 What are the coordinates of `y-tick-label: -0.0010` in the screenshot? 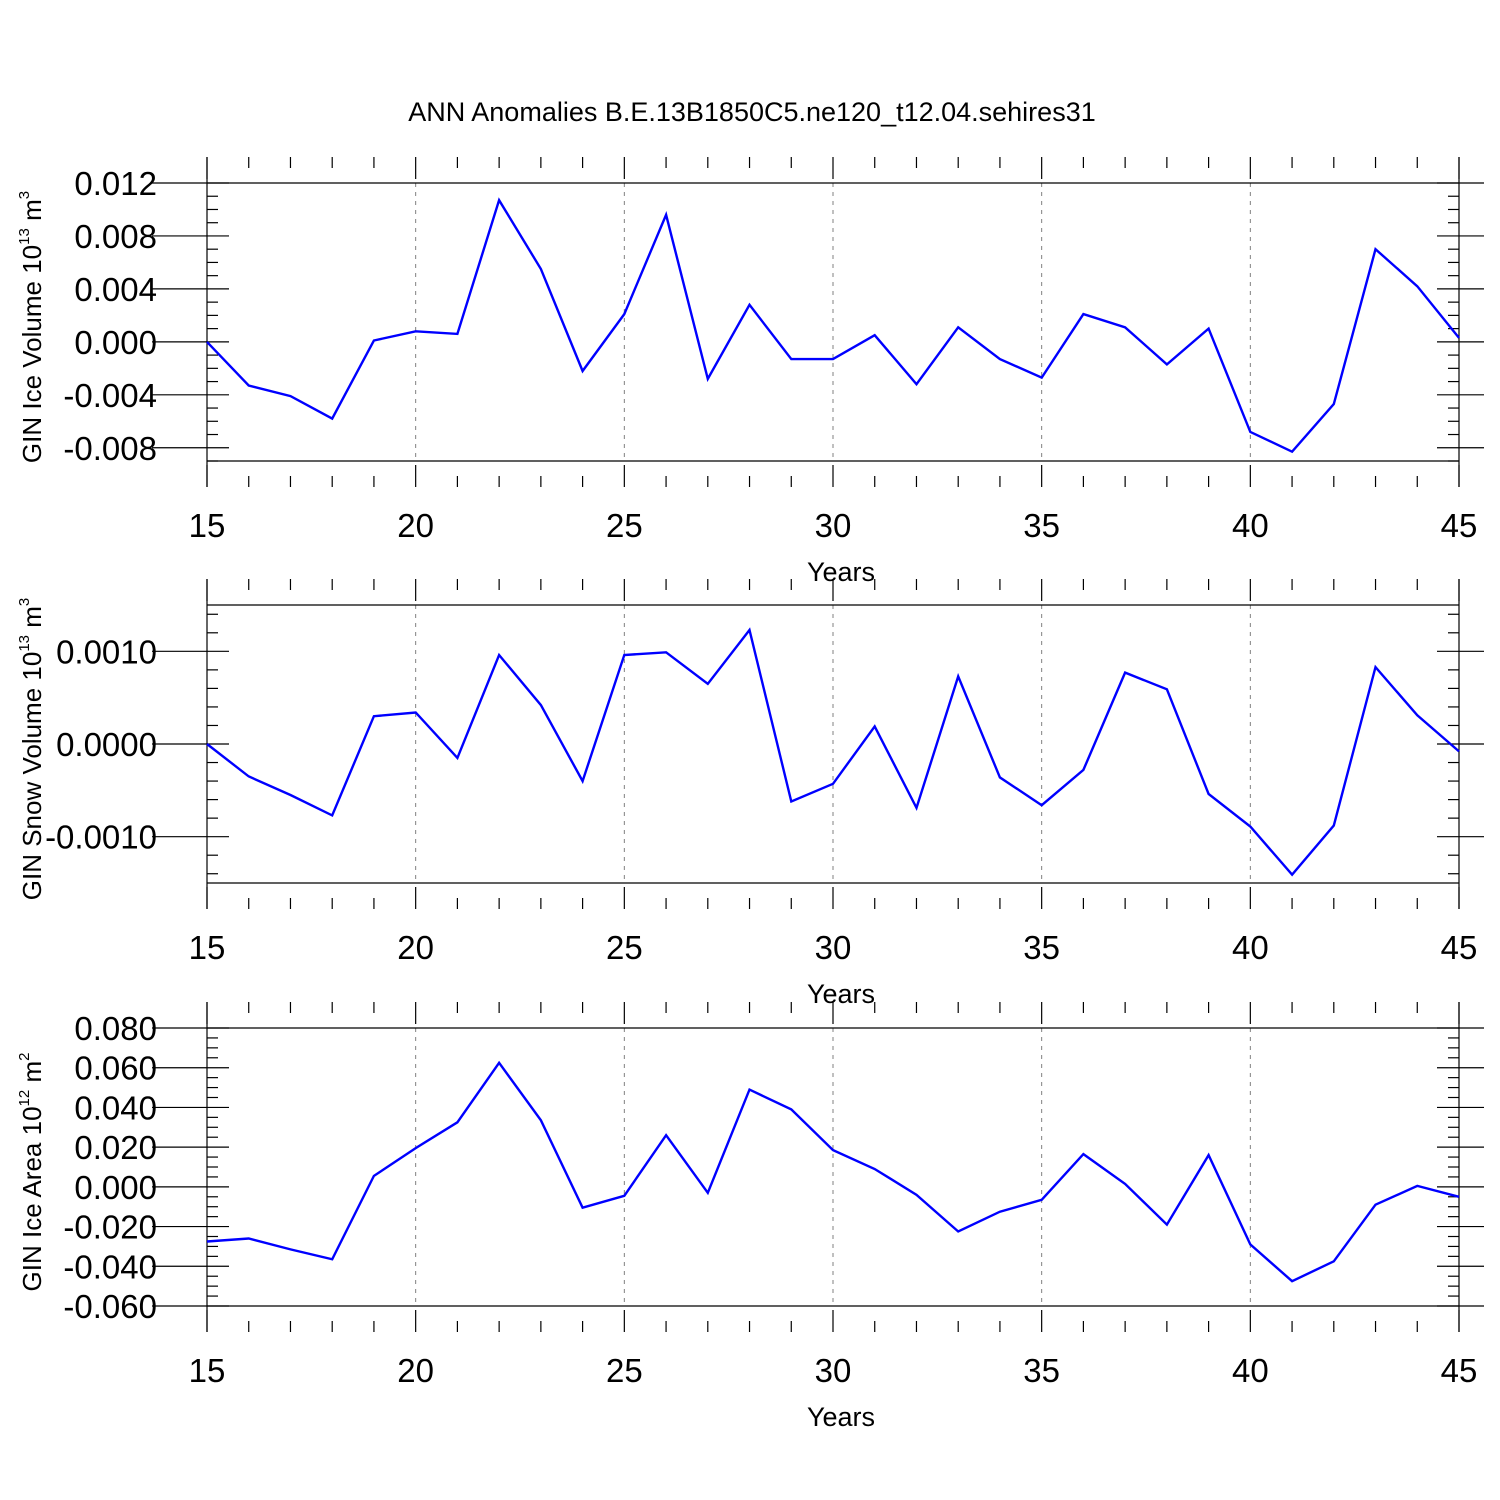 It's located at (101, 837).